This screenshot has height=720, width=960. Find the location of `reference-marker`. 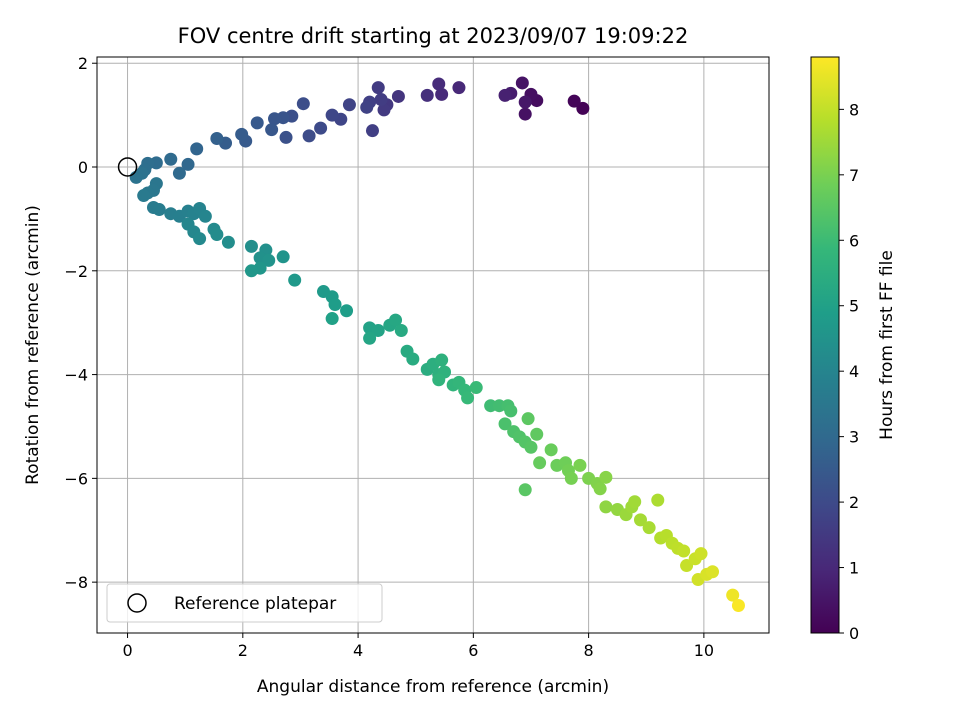

reference-marker is located at coordinates (127, 167).